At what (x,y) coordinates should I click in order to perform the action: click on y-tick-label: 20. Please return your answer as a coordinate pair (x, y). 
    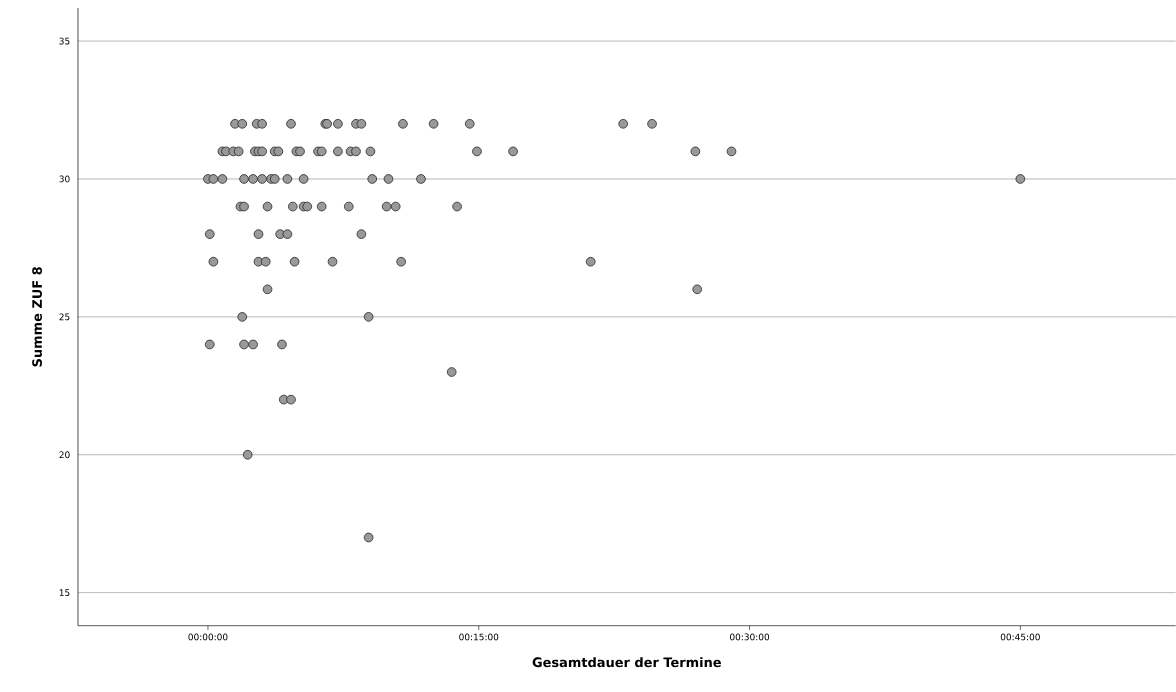
    Looking at the image, I should click on (64, 455).